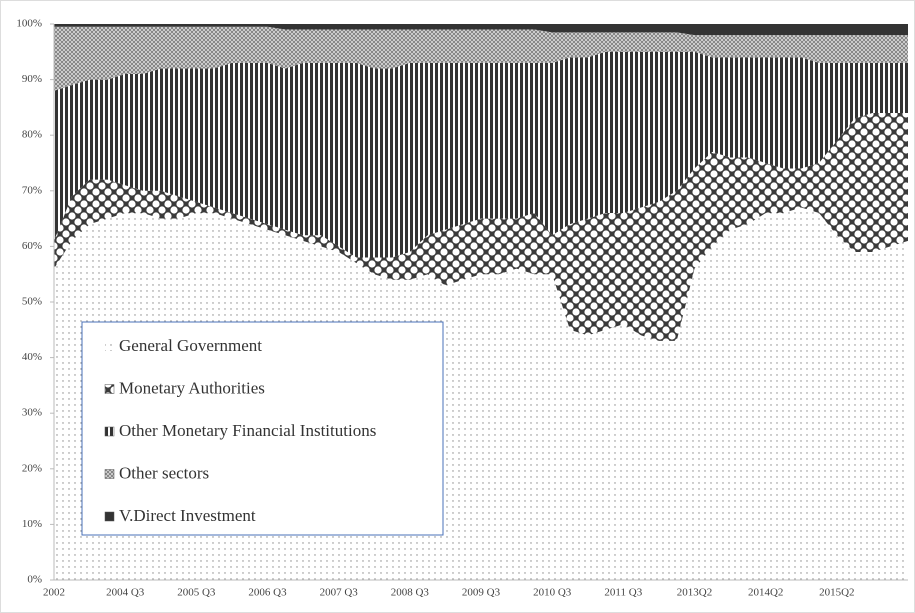 This screenshot has width=915, height=613. Describe the element at coordinates (552, 593) in the screenshot. I see `x-tick-label: 2010 Q3` at that location.